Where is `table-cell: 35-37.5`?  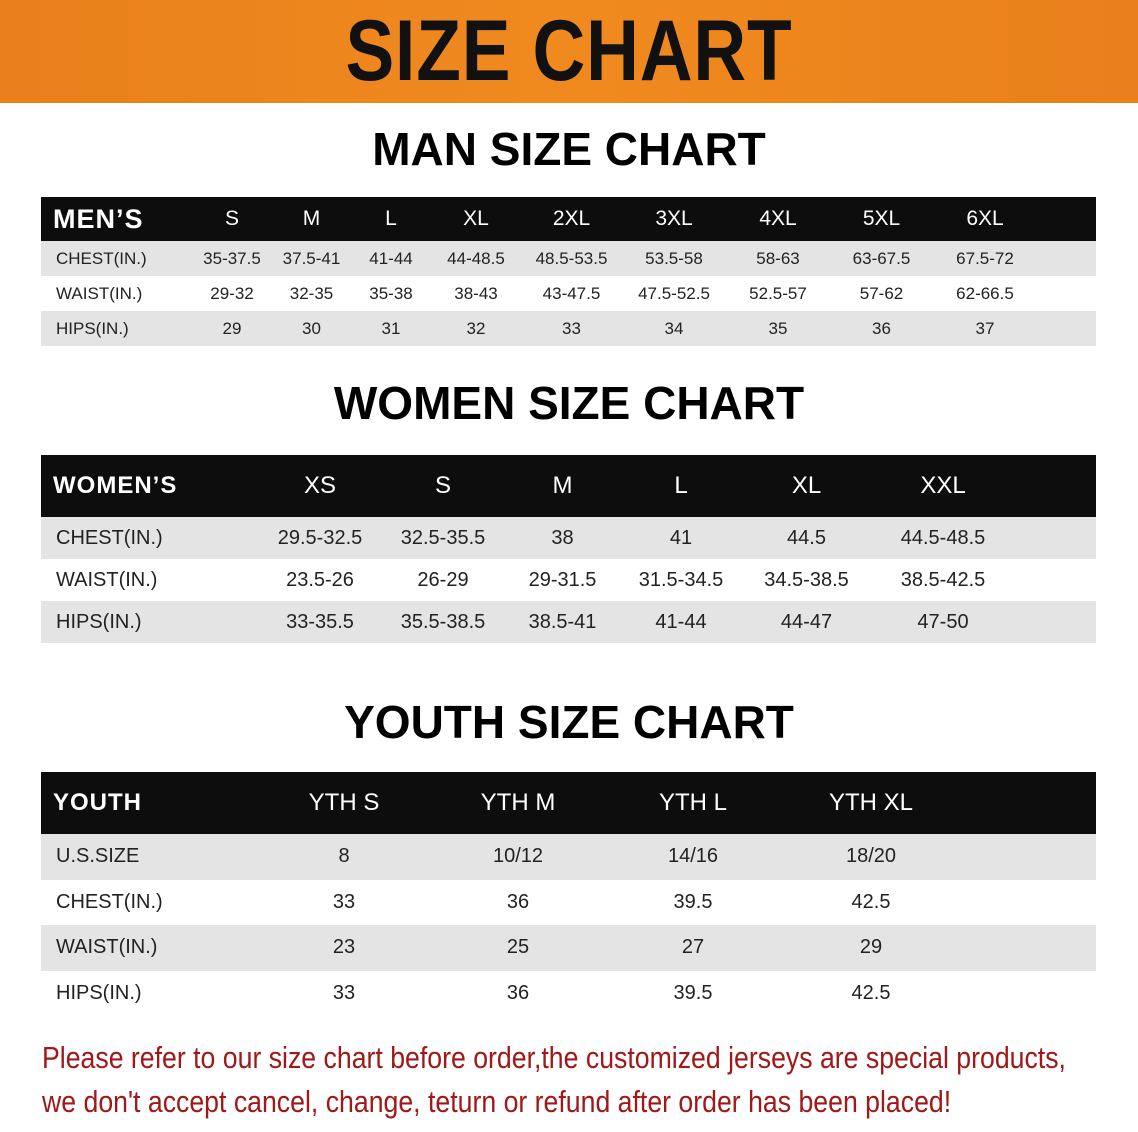 table-cell: 35-37.5 is located at coordinates (232, 258).